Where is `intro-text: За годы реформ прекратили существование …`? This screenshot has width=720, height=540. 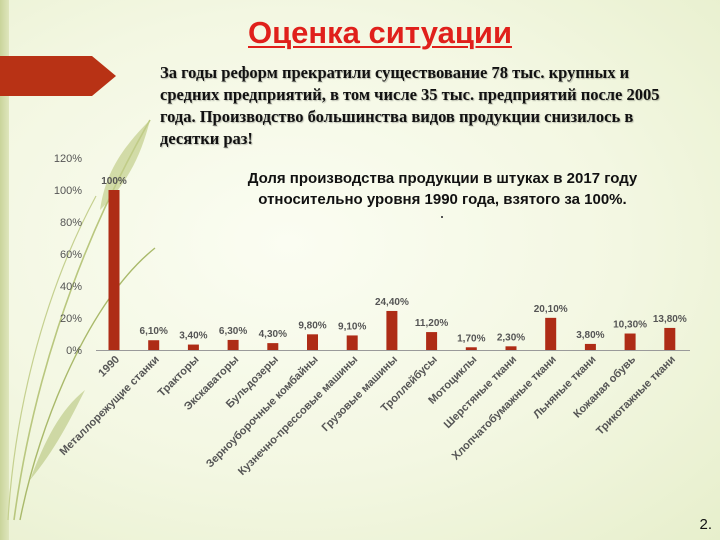 intro-text: За годы реформ прекратили существование … is located at coordinates (410, 105).